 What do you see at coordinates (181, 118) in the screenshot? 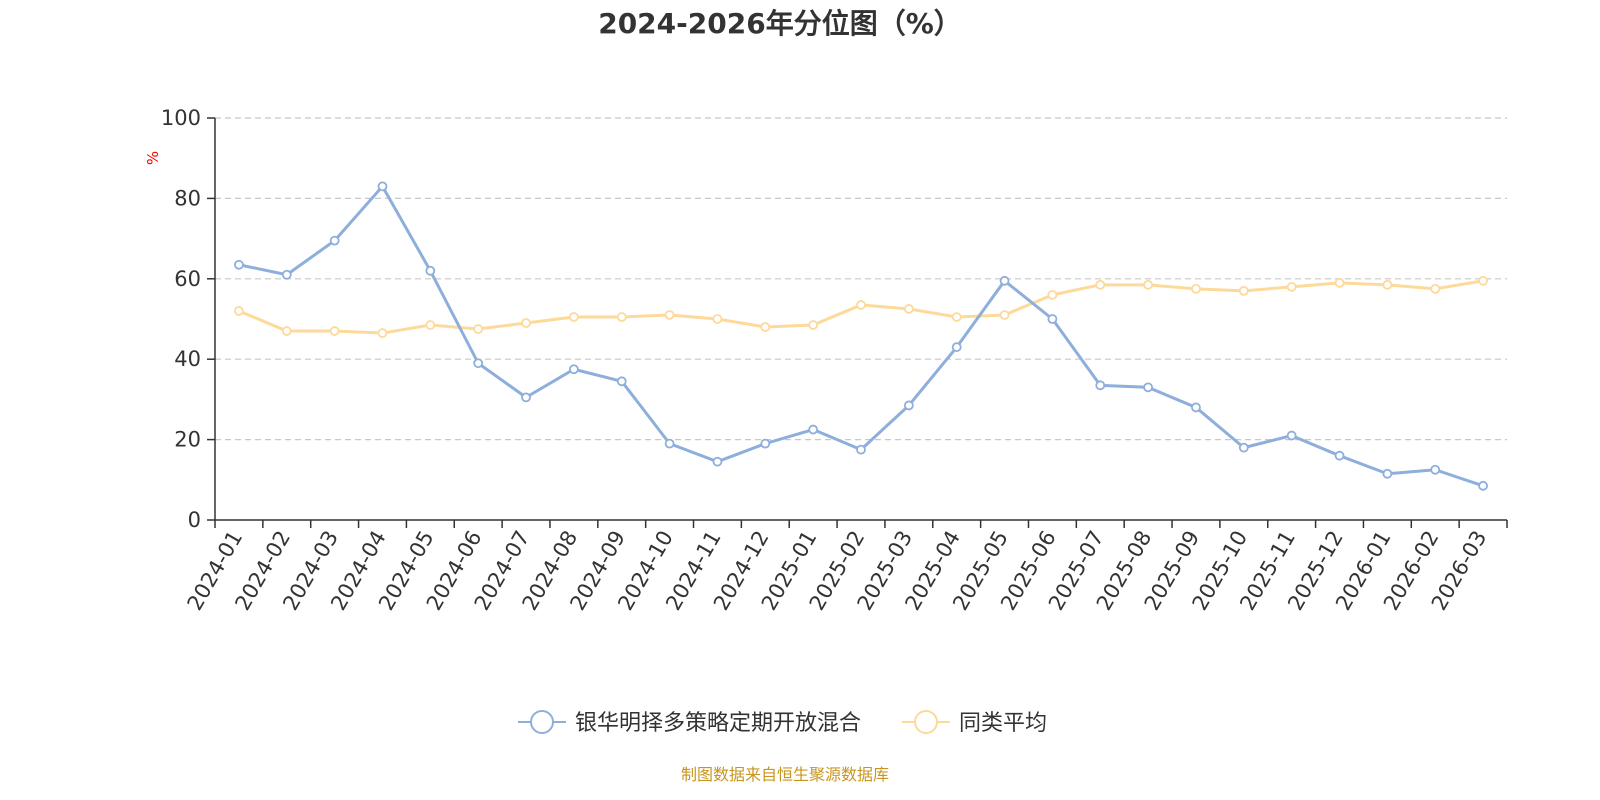
I see `y-tick-label: 100` at bounding box center [181, 118].